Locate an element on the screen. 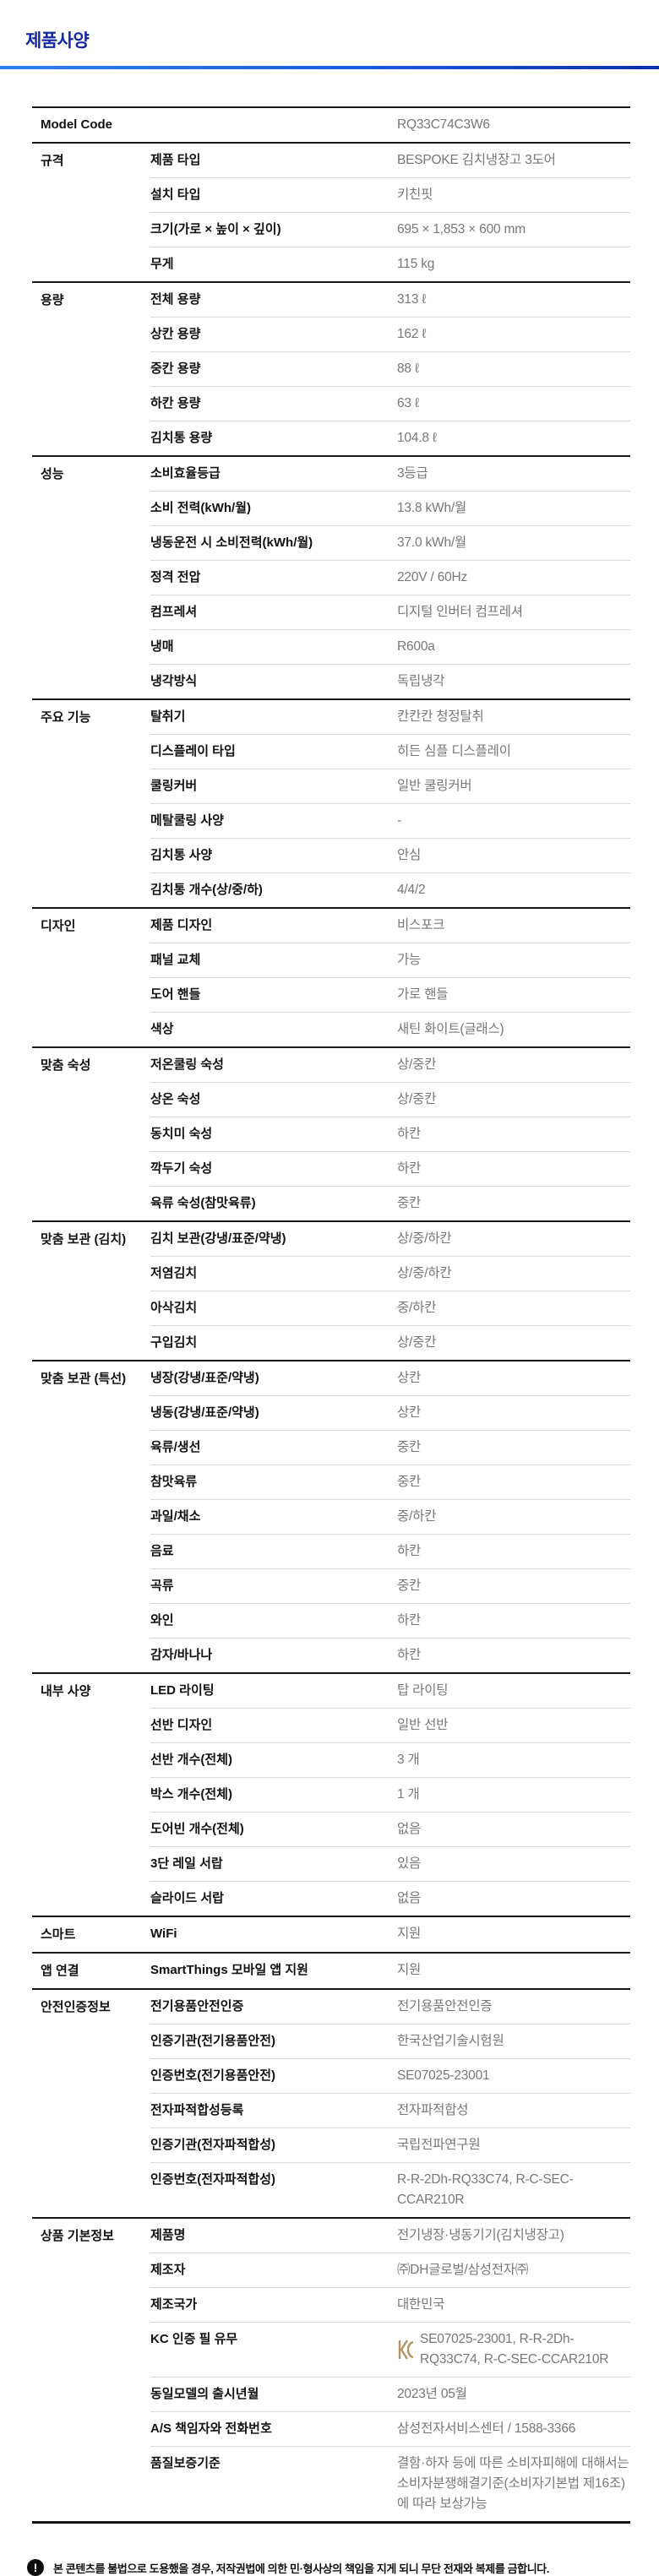  spec-value-text: 가로 핸들 is located at coordinates (423, 994).